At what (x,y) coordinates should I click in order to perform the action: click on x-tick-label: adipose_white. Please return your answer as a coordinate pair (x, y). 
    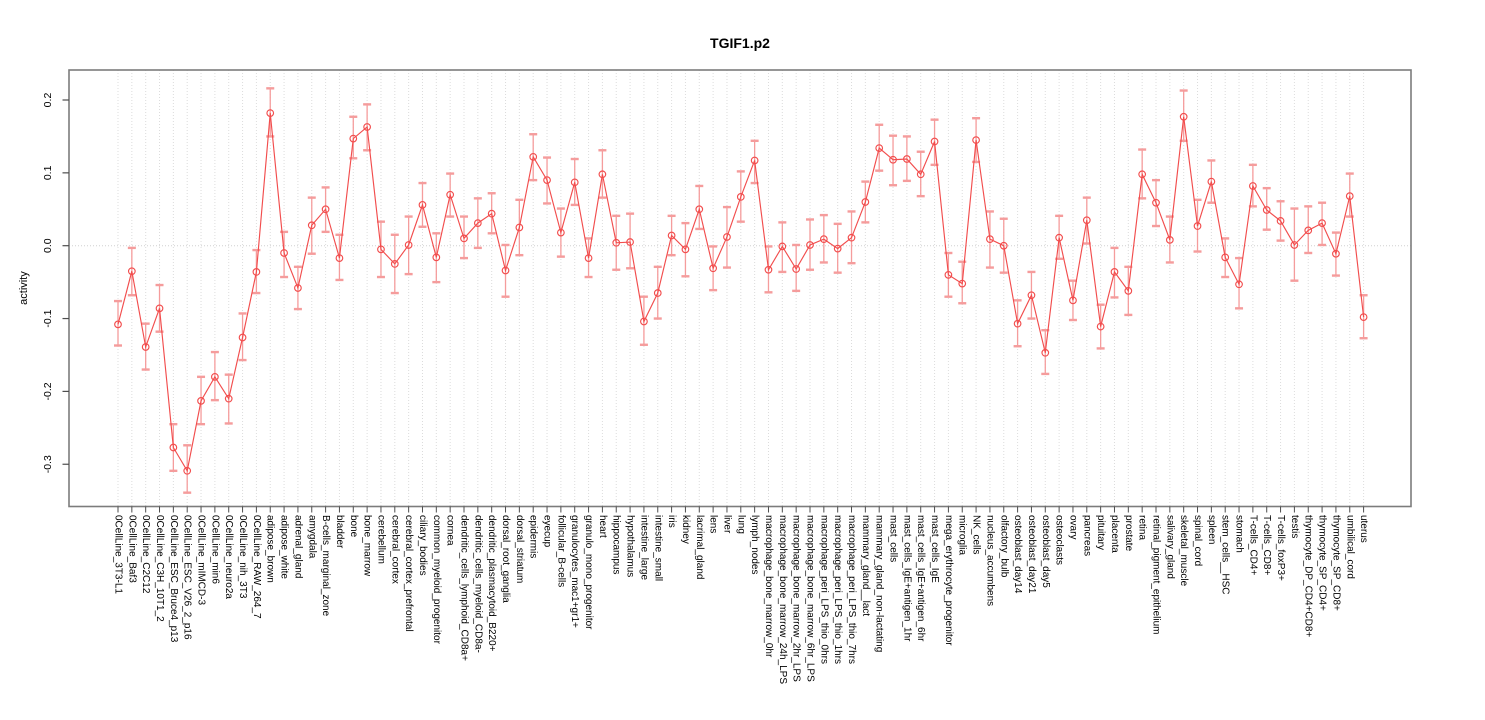
    Looking at the image, I should click on (284, 547).